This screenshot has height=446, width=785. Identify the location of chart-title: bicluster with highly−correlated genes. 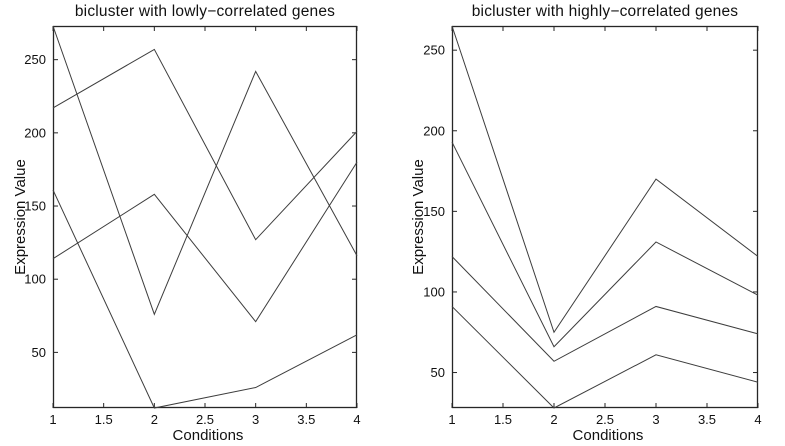
(605, 11).